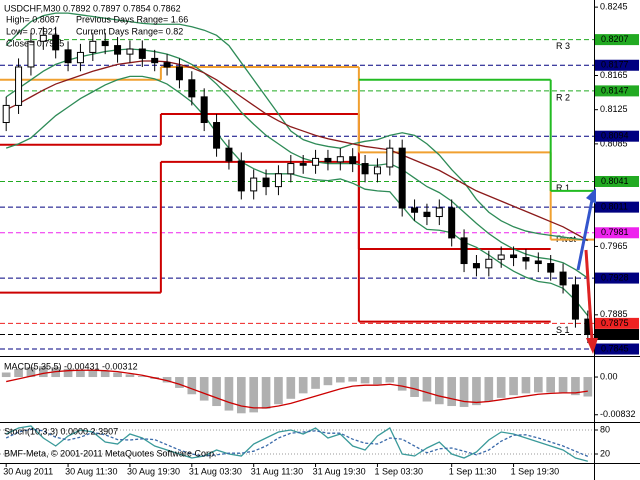 The height and width of the screenshot is (480, 640). I want to click on price-box-label: 0.8094, so click(615, 136).